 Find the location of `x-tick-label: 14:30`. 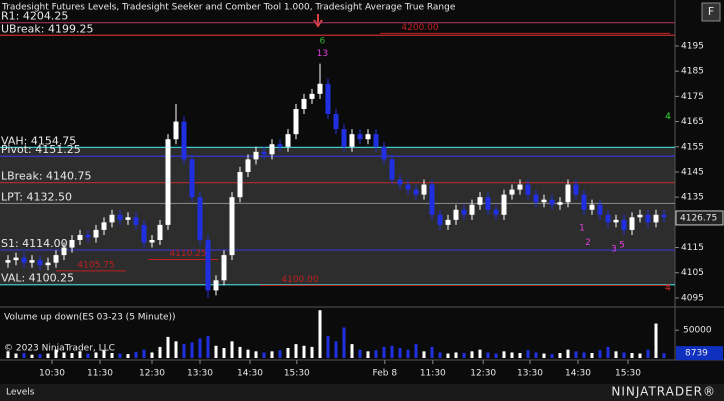

x-tick-label: 14:30 is located at coordinates (578, 374).